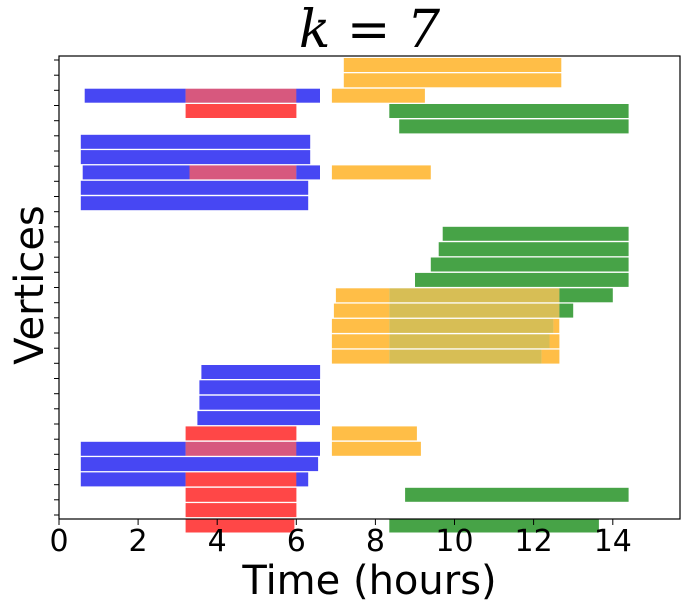 This screenshot has width=681, height=611. Describe the element at coordinates (375, 541) in the screenshot. I see `x-tick-label: 8` at that location.